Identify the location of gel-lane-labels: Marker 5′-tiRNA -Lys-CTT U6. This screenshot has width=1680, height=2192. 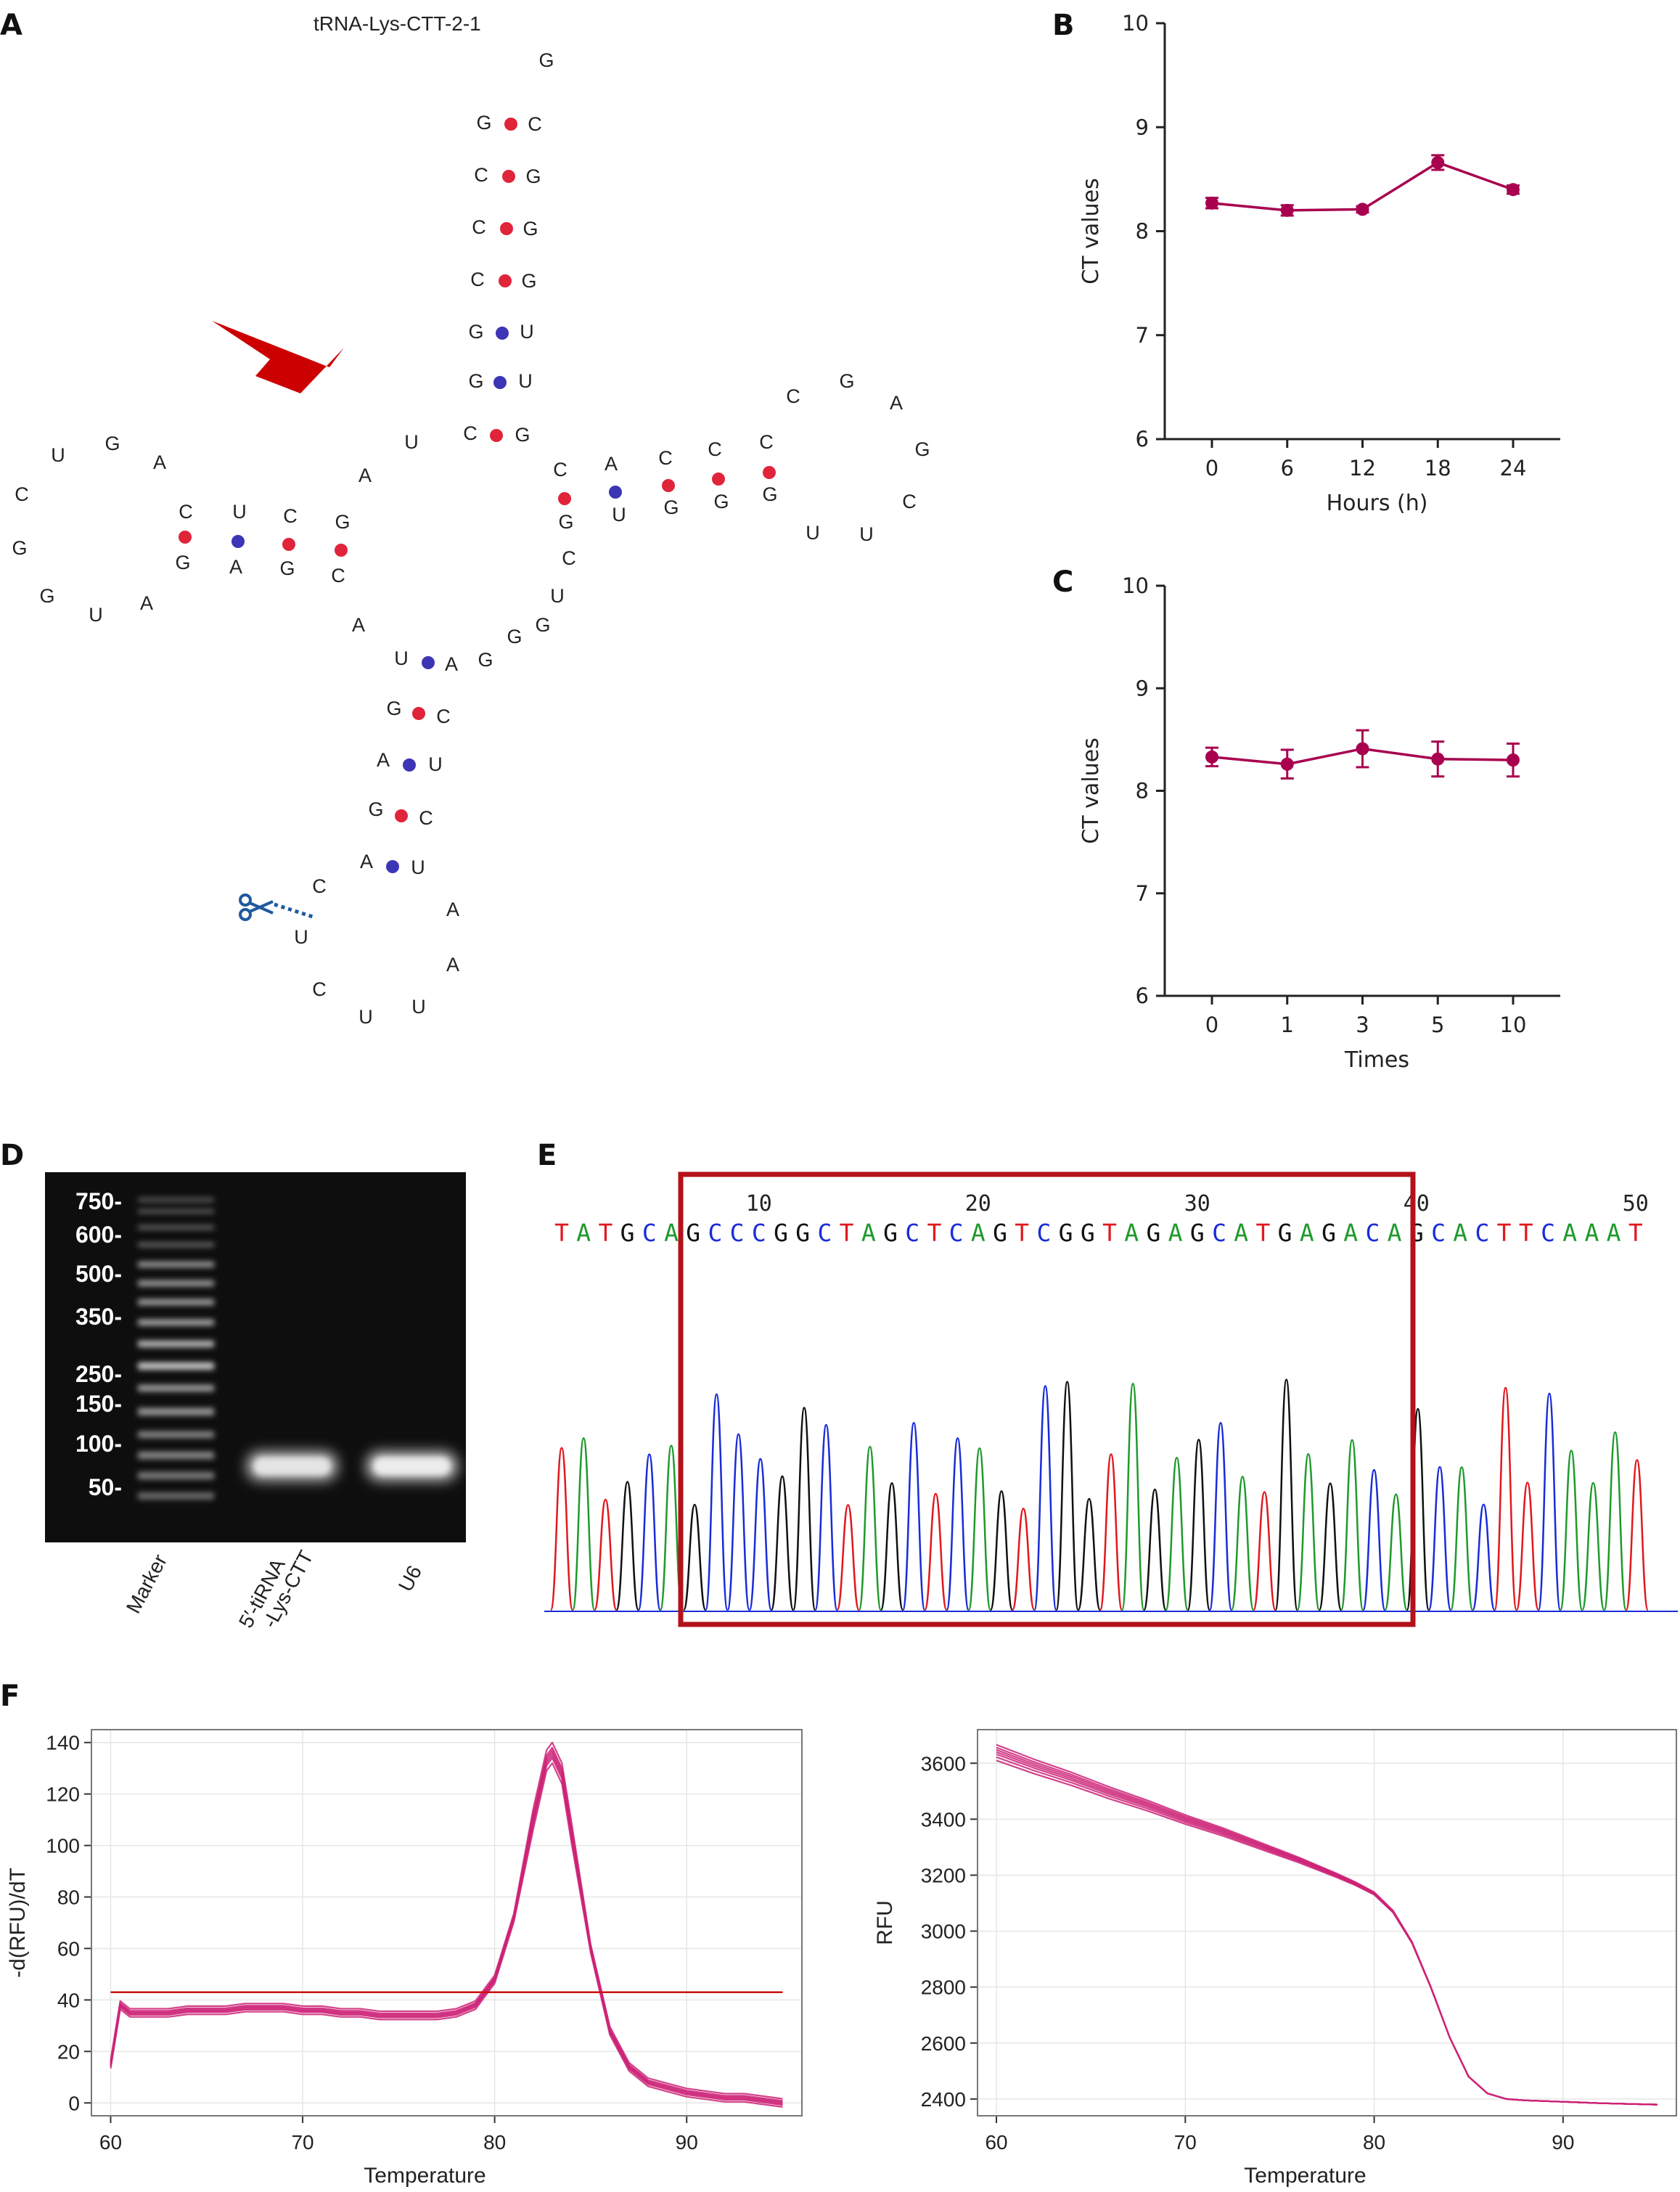
(274, 1589).